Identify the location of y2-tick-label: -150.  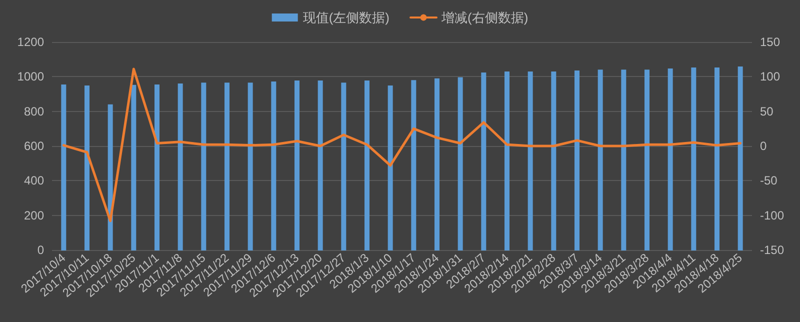
(772, 250).